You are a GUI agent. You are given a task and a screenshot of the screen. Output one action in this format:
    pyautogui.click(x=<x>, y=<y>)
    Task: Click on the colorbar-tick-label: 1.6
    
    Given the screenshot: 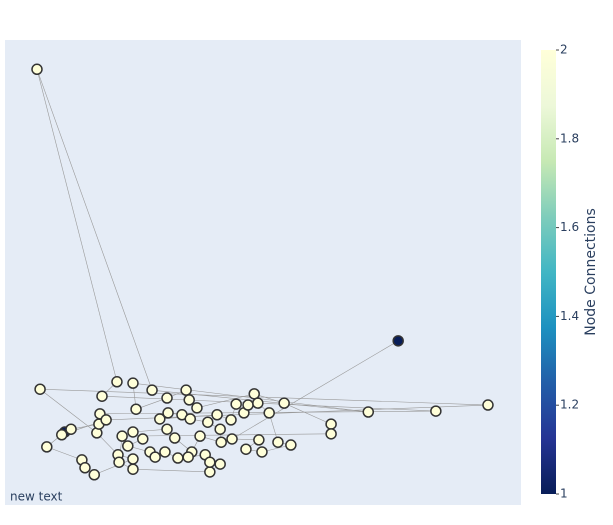 What is the action you would take?
    pyautogui.click(x=569, y=227)
    